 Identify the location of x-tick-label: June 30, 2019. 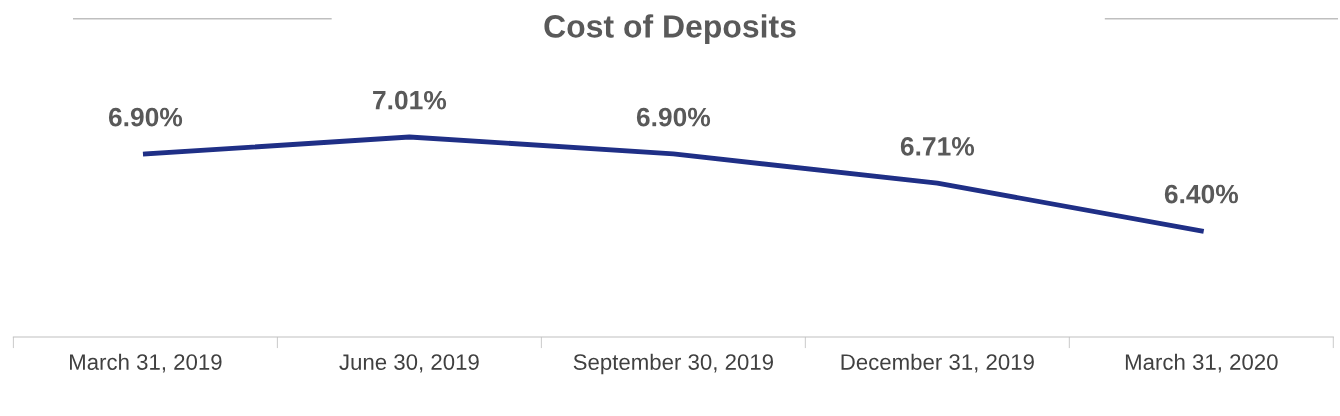
(409, 363).